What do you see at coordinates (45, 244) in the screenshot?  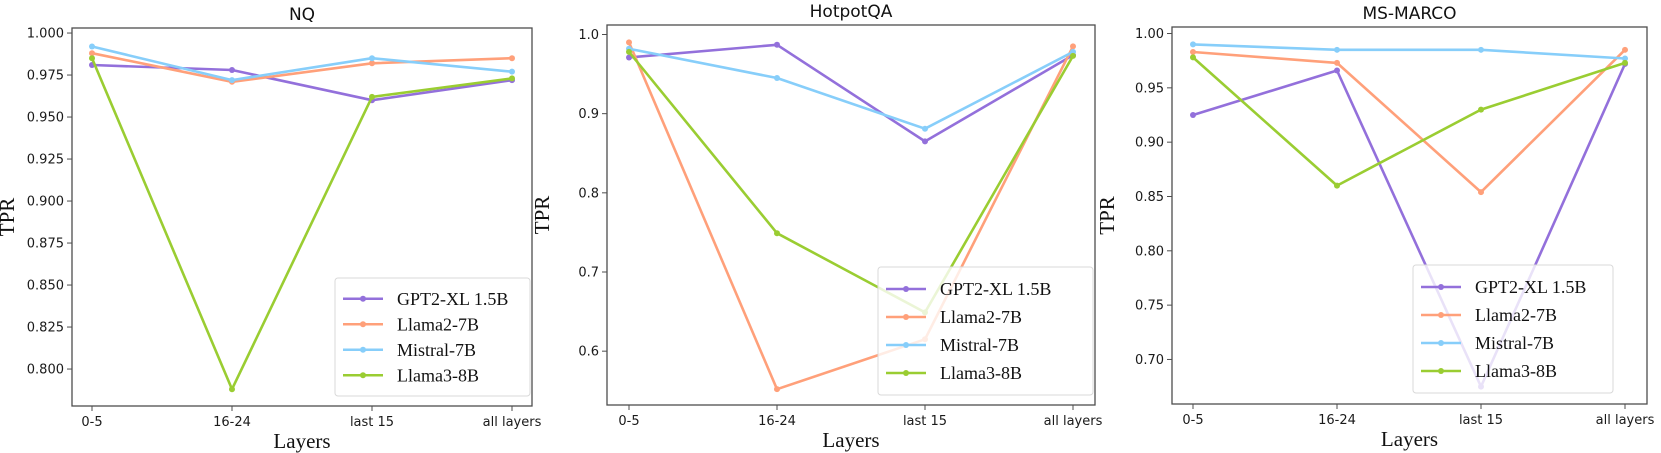 I see `y-tick-label: 0.875` at bounding box center [45, 244].